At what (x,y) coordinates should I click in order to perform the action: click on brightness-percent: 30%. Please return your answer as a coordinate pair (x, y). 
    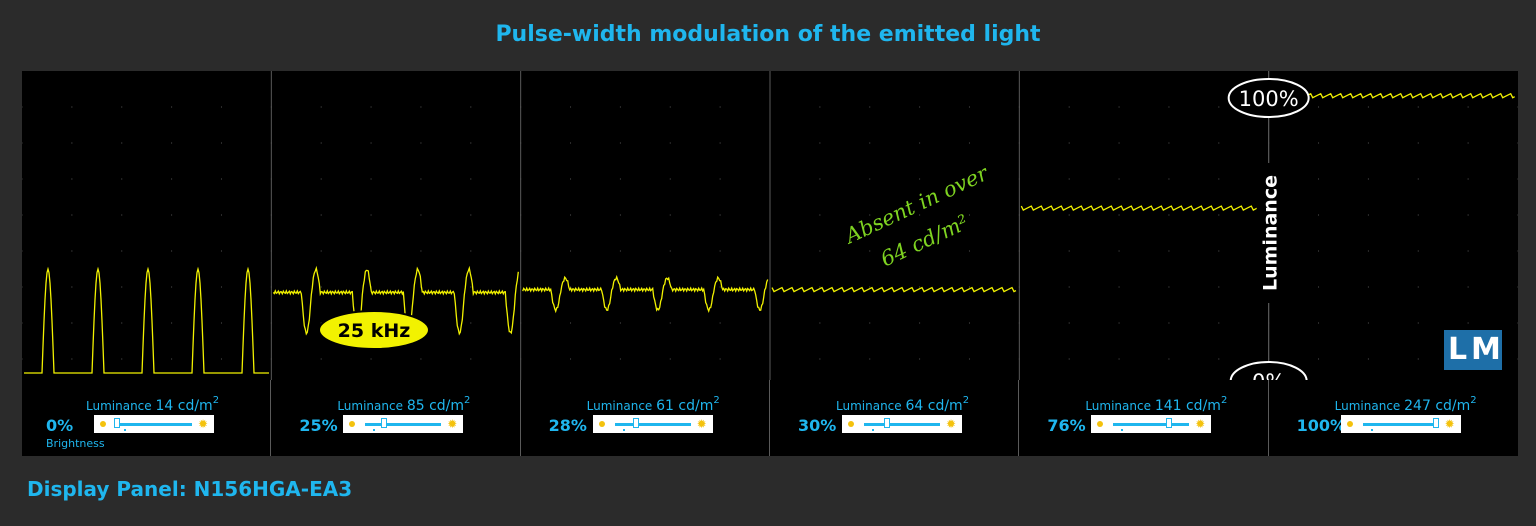
    Looking at the image, I should click on (817, 425).